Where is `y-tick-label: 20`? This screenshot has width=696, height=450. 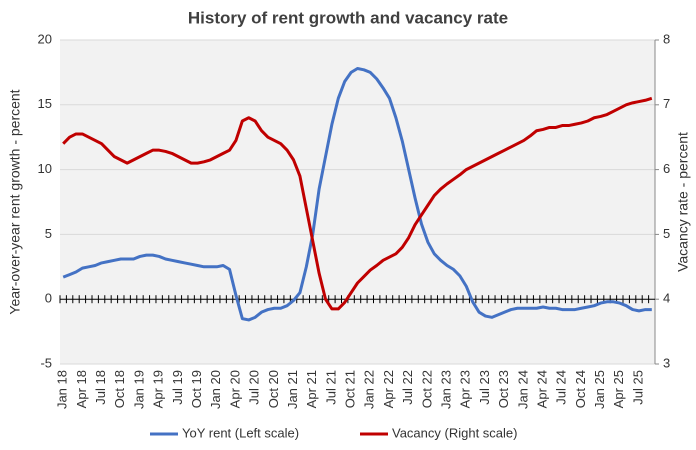 y-tick-label: 20 is located at coordinates (45, 38).